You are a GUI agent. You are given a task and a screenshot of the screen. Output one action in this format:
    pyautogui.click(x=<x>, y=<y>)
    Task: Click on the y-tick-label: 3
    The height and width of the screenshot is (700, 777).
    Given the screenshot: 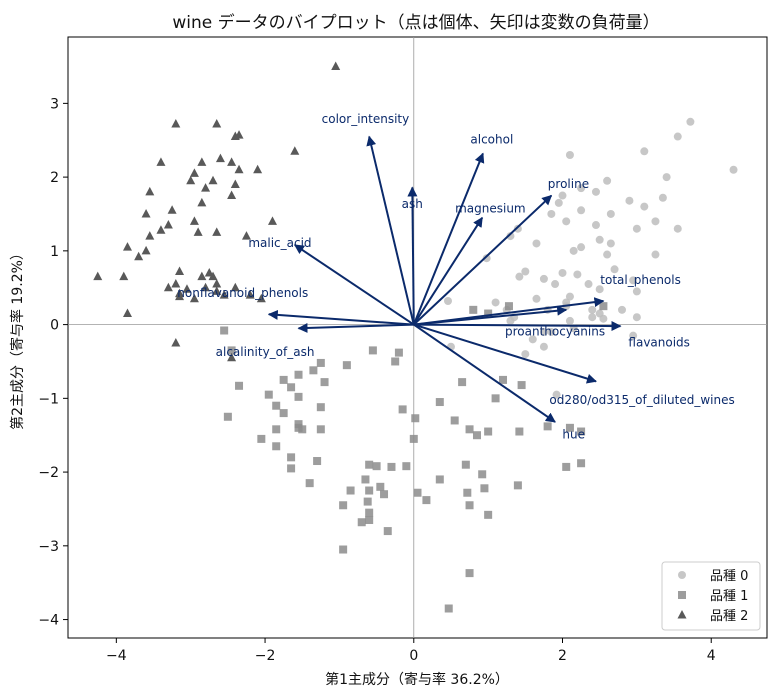 What is the action you would take?
    pyautogui.click(x=54, y=104)
    